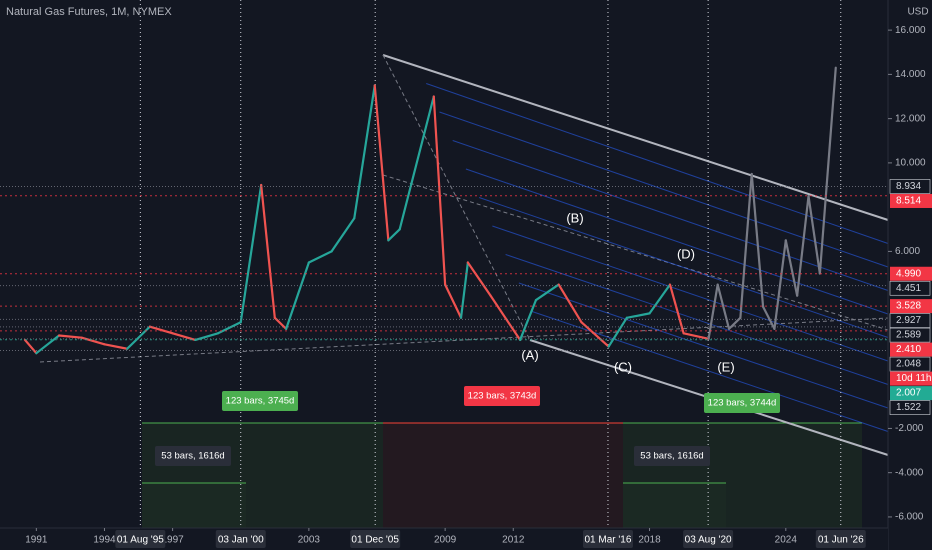 The height and width of the screenshot is (550, 932). I want to click on price-label: 1.522, so click(908, 407).